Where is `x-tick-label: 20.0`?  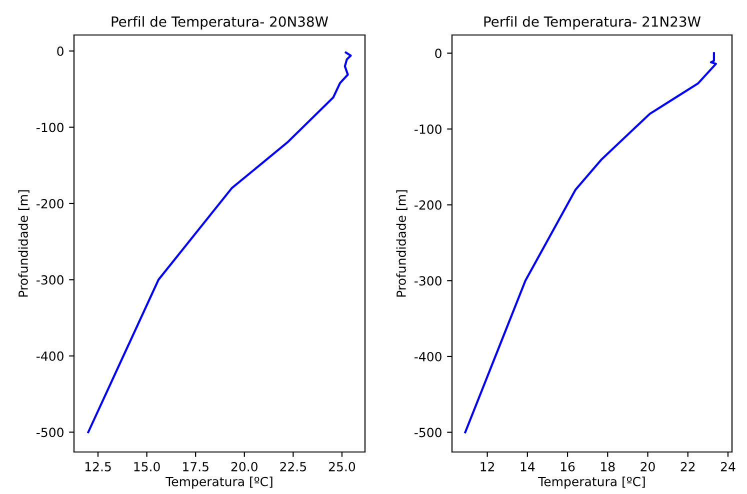 x-tick-label: 20.0 is located at coordinates (244, 467).